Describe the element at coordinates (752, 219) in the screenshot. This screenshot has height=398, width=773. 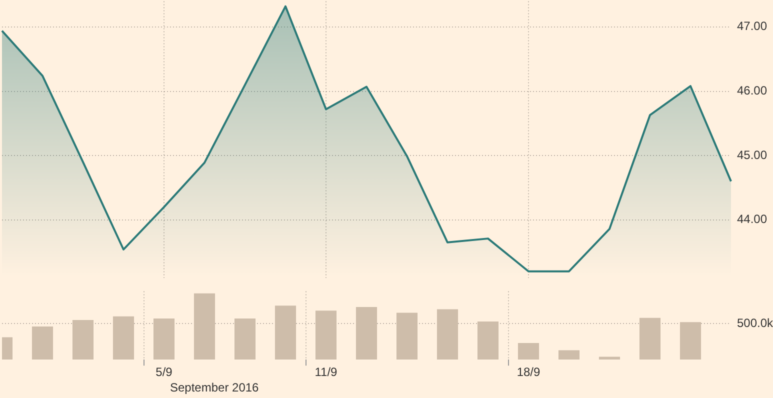
I see `y-tick-label: 44.00` at that location.